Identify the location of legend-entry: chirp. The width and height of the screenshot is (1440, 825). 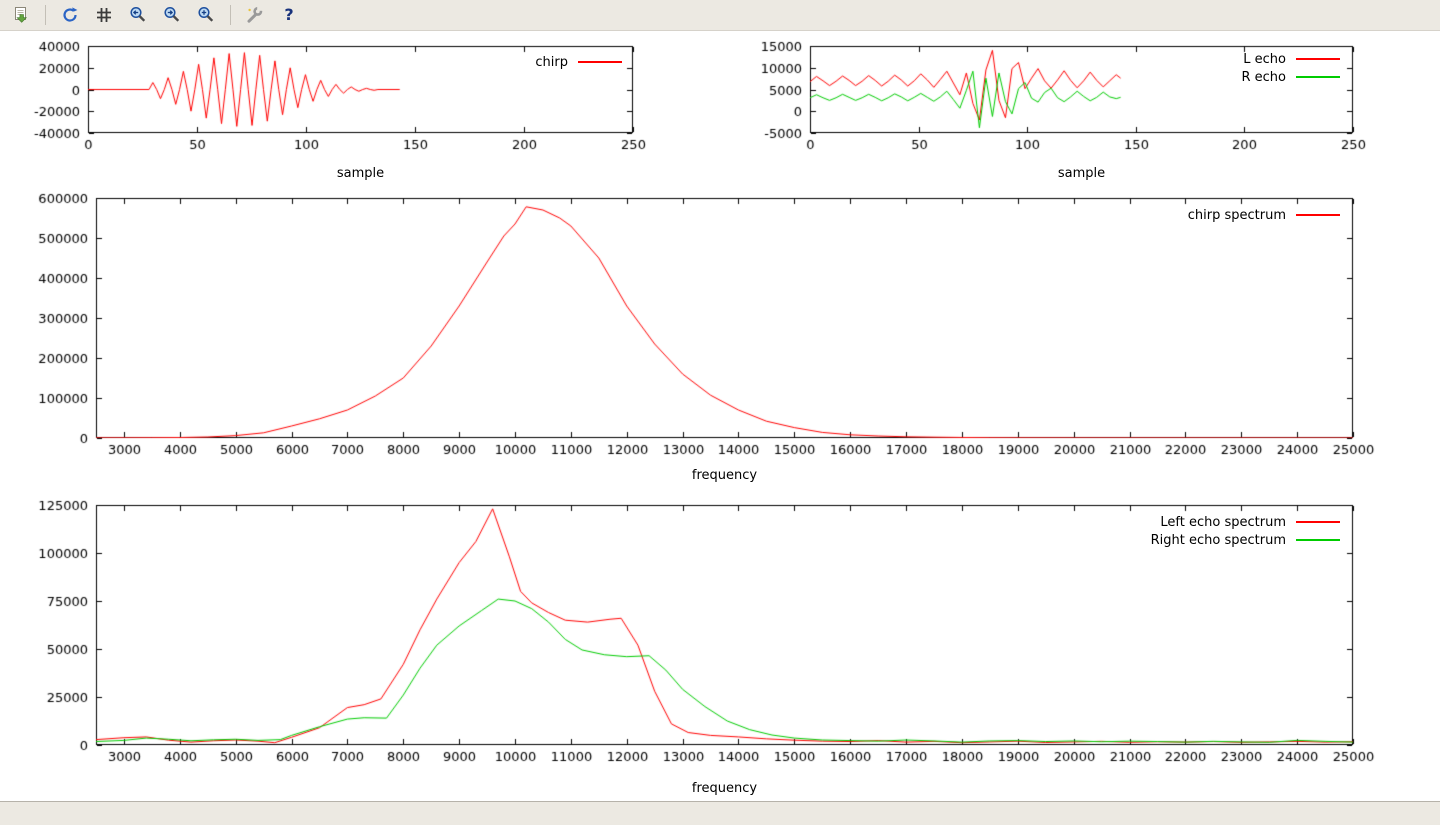
(578, 62).